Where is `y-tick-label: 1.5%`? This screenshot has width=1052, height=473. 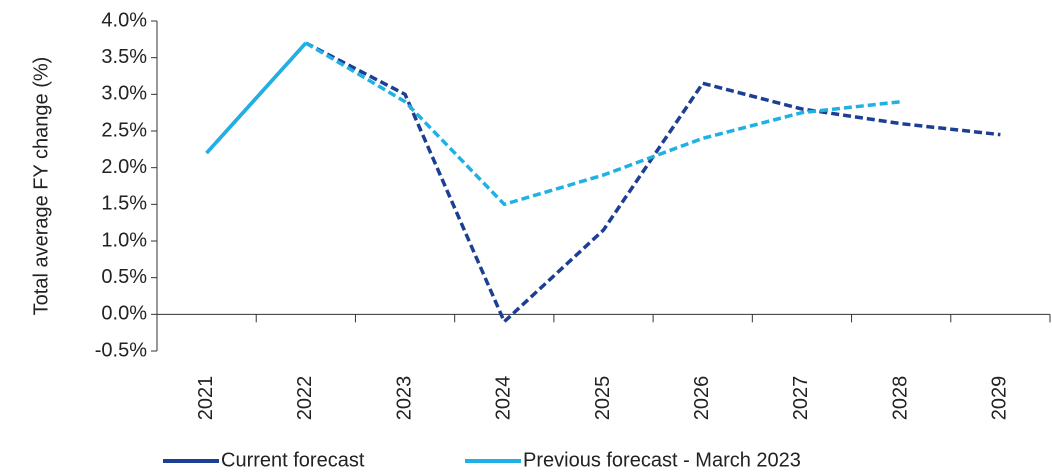
y-tick-label: 1.5% is located at coordinates (124, 204).